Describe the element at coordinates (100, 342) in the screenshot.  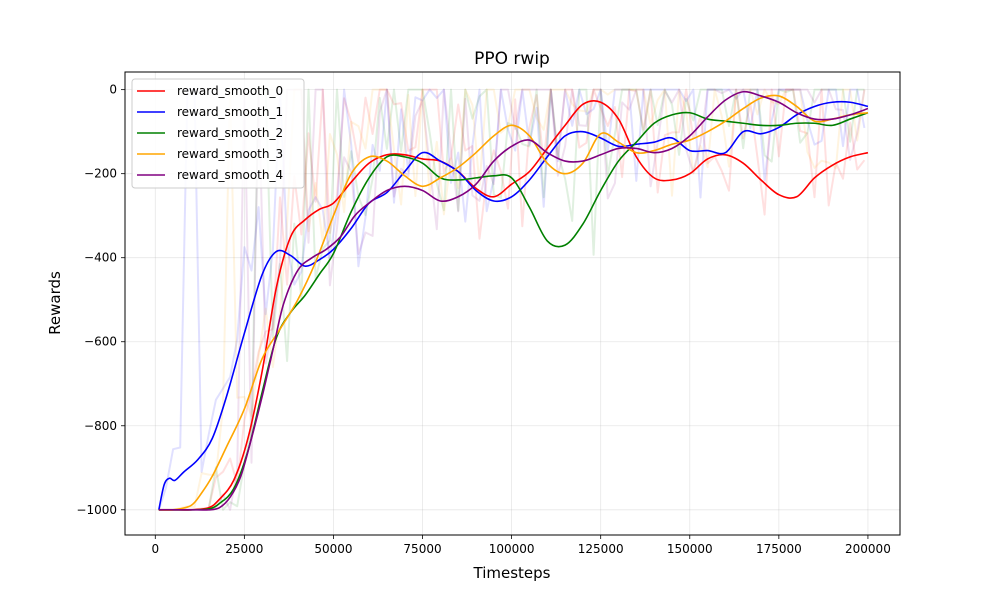
I see `y-tick-label: −600` at that location.